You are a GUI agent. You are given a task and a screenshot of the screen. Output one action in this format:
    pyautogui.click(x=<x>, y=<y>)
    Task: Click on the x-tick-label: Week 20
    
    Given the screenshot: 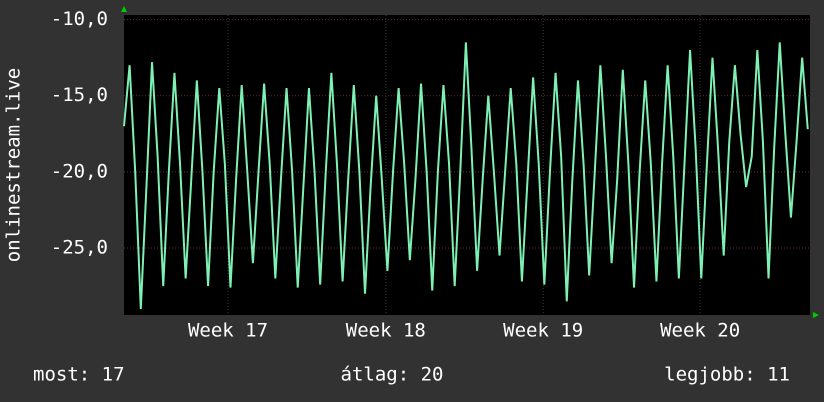 What is the action you would take?
    pyautogui.click(x=700, y=331)
    